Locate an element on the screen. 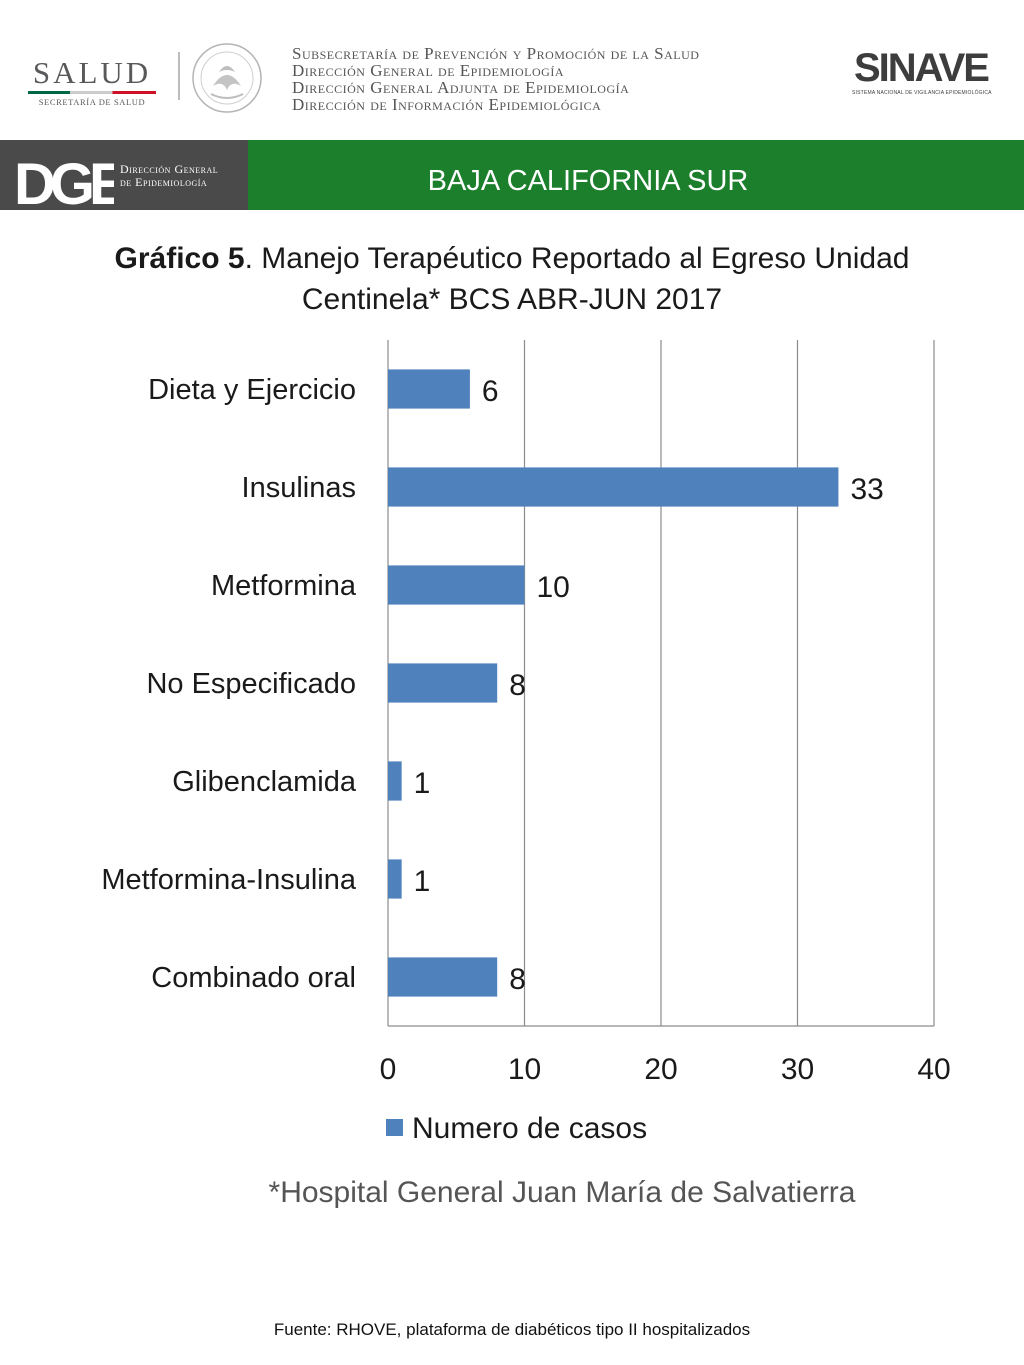  legend-label: Numero de casos is located at coordinates (529, 1128).